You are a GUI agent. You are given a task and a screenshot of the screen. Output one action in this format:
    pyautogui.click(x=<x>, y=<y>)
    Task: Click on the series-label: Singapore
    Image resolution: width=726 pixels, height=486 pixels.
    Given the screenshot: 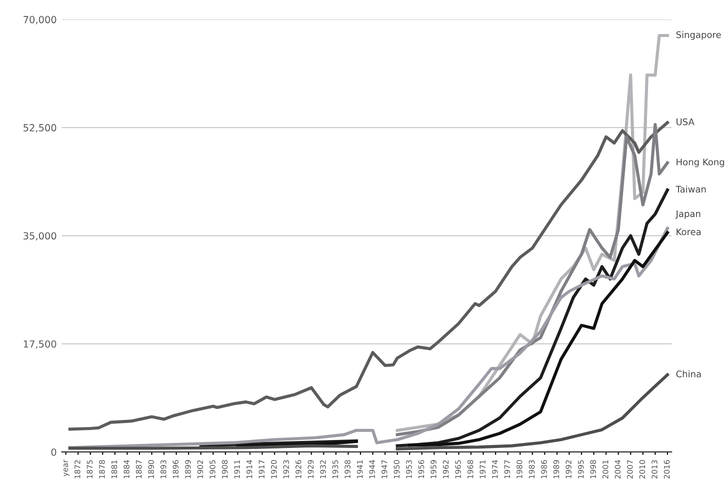 What is the action you would take?
    pyautogui.click(x=698, y=35)
    